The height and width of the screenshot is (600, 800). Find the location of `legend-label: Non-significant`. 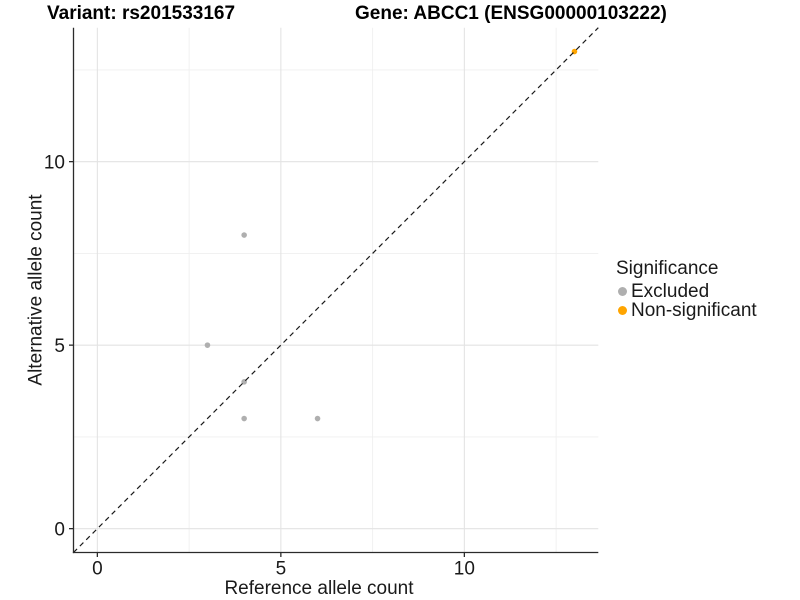

legend-label: Non-significant is located at coordinates (694, 310).